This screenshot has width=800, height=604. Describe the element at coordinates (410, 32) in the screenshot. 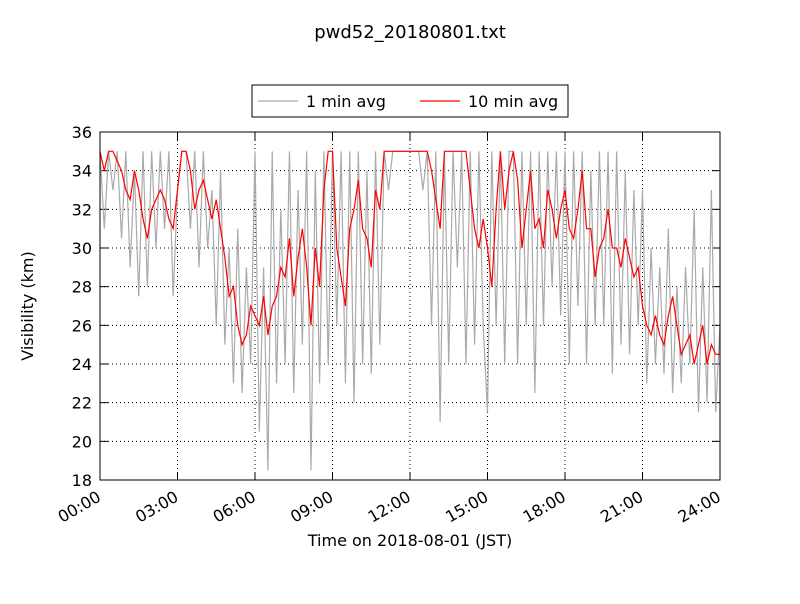

I see `chart-title: pwd52_20180801.txt` at that location.